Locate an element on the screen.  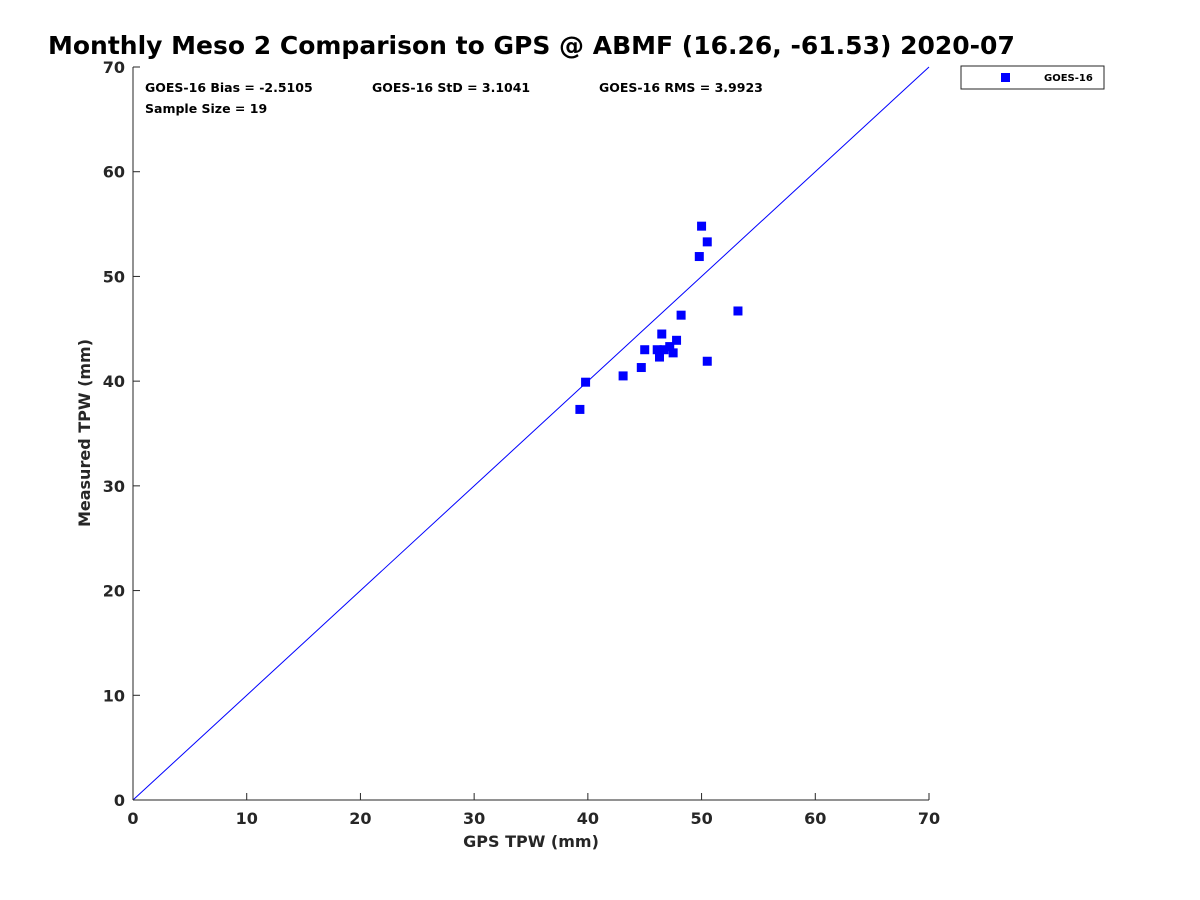
sample-size-stat: Sample Size = 19 is located at coordinates (206, 108).